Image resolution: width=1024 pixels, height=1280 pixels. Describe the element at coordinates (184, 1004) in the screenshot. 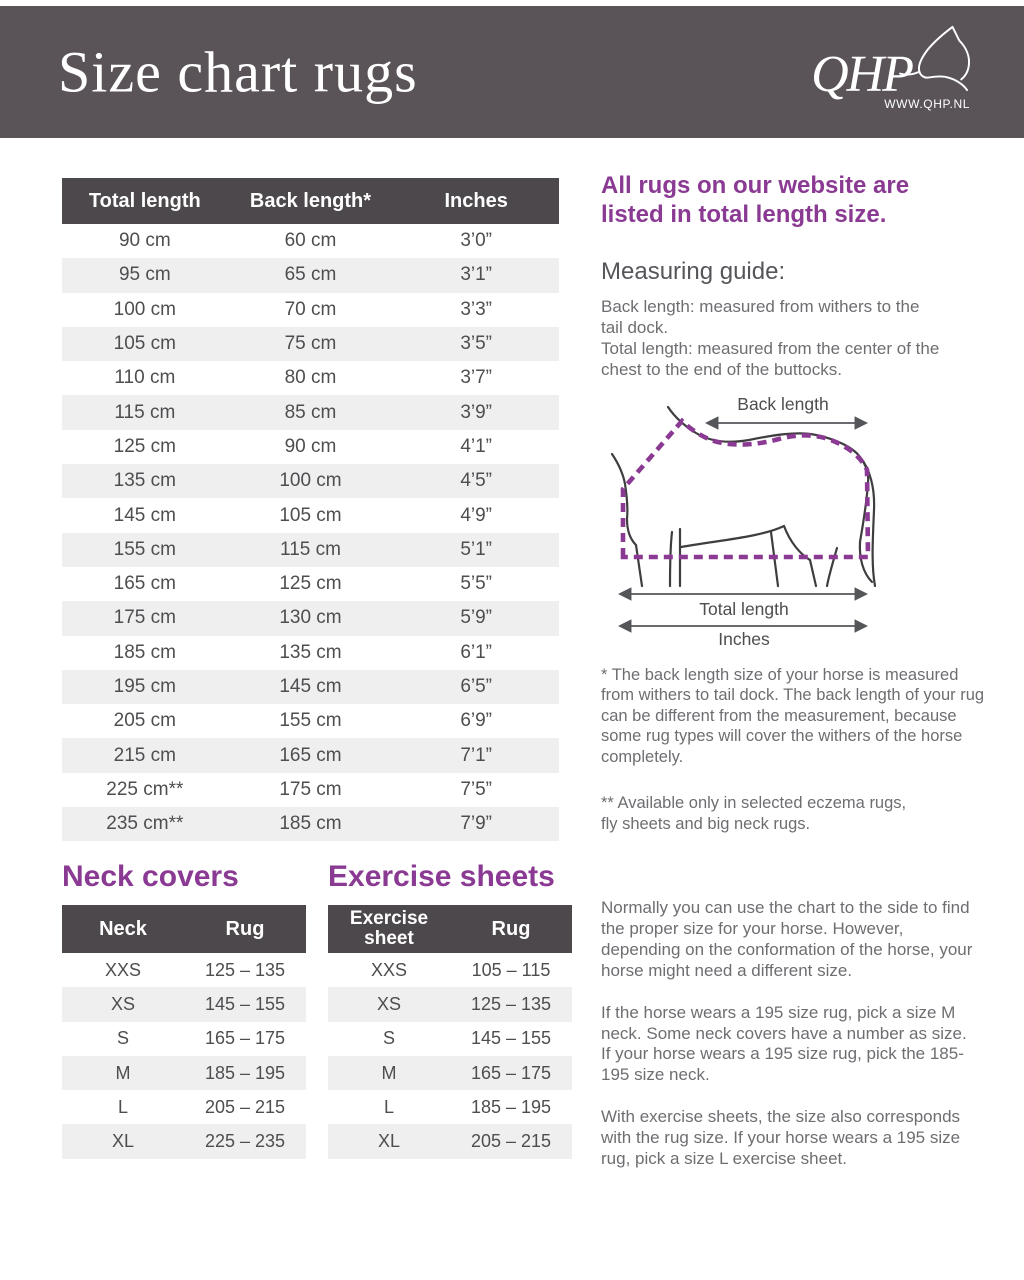

I see `table-row: XS 145 – 155` at that location.